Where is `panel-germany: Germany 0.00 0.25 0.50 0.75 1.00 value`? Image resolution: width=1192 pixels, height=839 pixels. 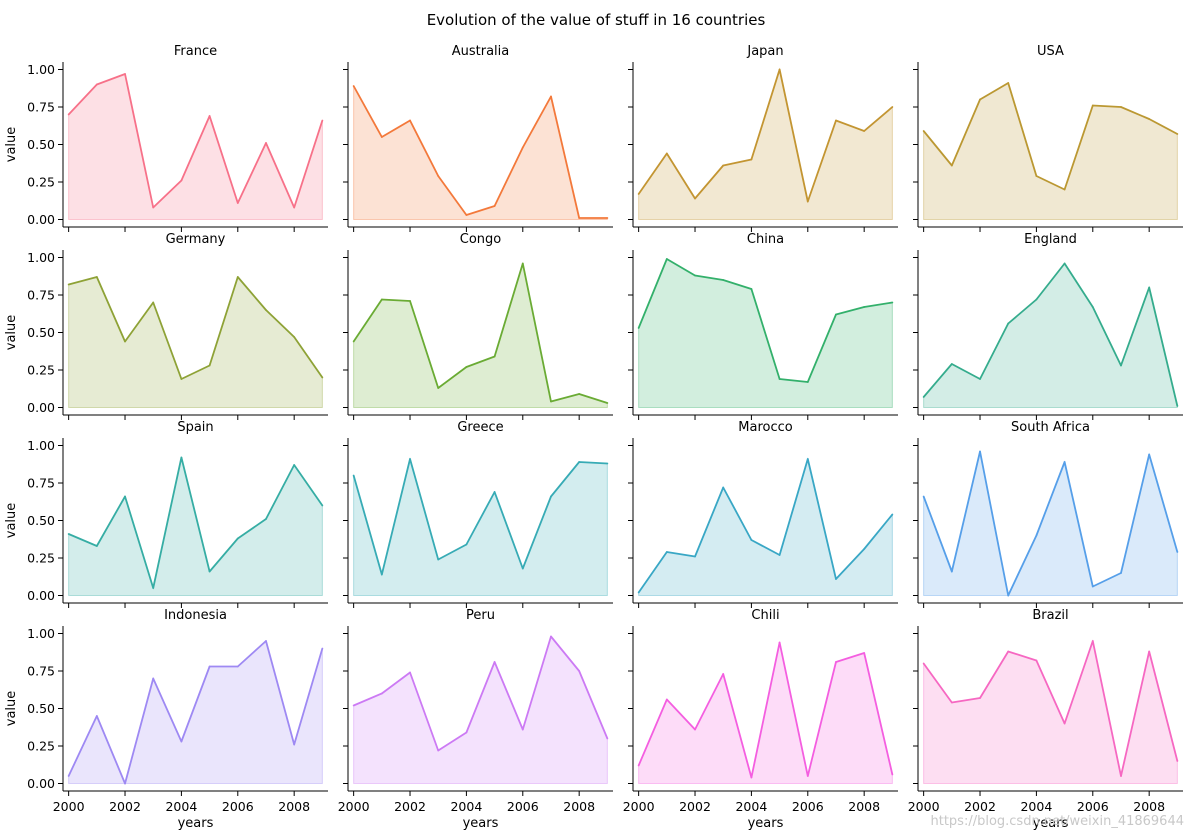
panel-germany: Germany 0.00 0.25 0.50 0.75 1.00 value is located at coordinates (166, 326).